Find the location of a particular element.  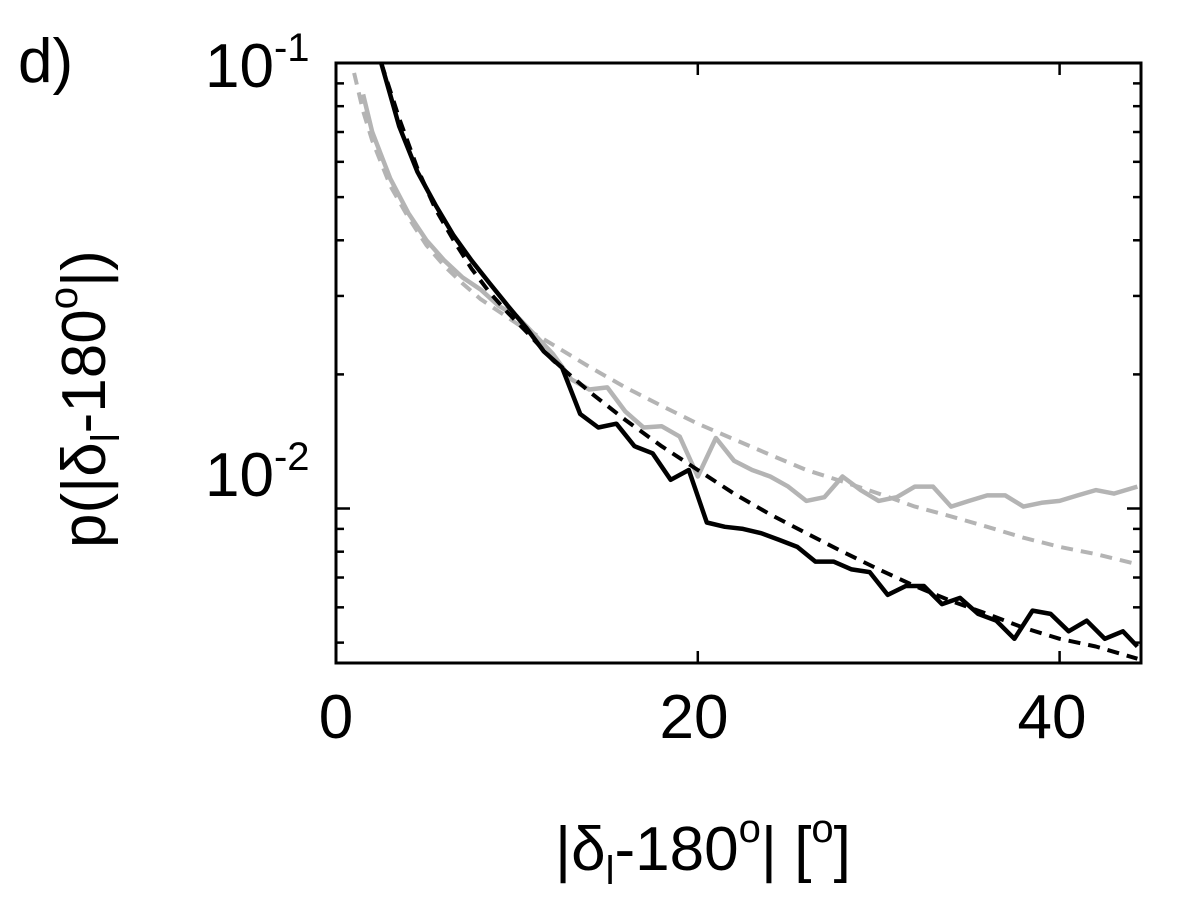

y-axis-title: p(|δl-180o|) is located at coordinates (85, 399).